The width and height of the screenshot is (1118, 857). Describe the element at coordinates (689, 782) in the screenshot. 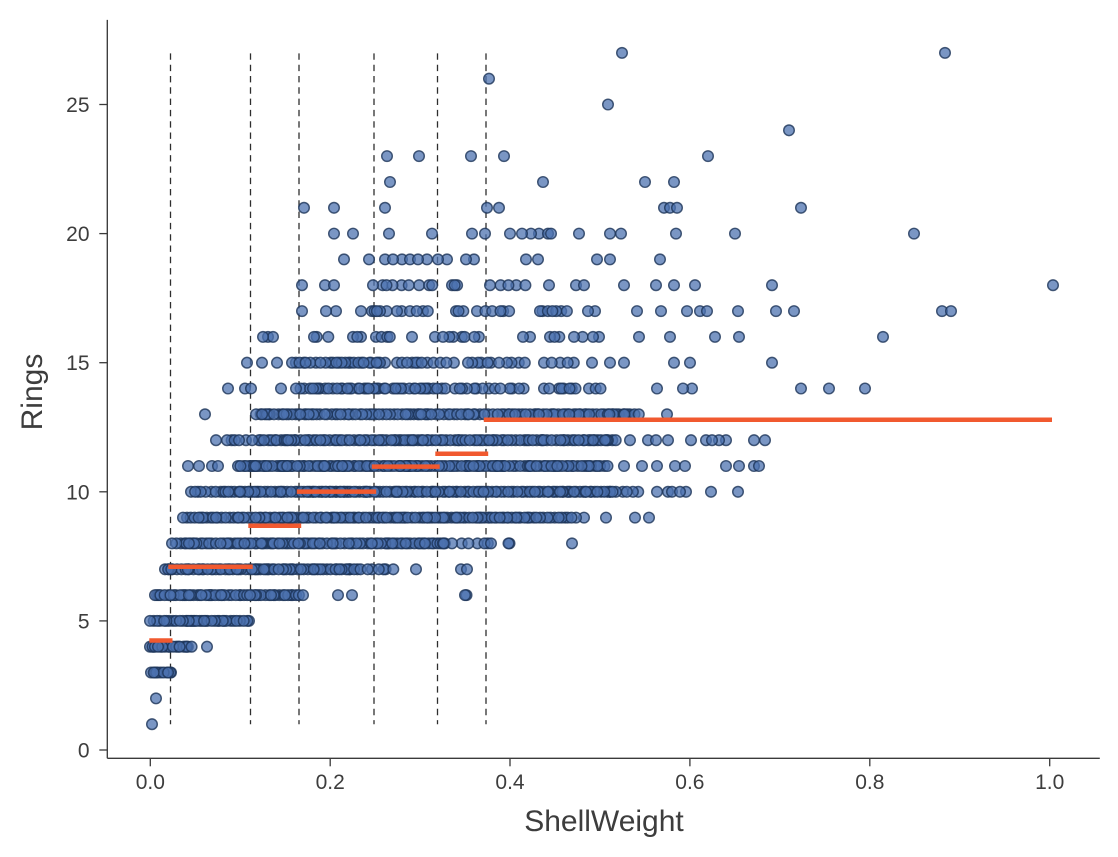

I see `svg-text: 0.6` at that location.